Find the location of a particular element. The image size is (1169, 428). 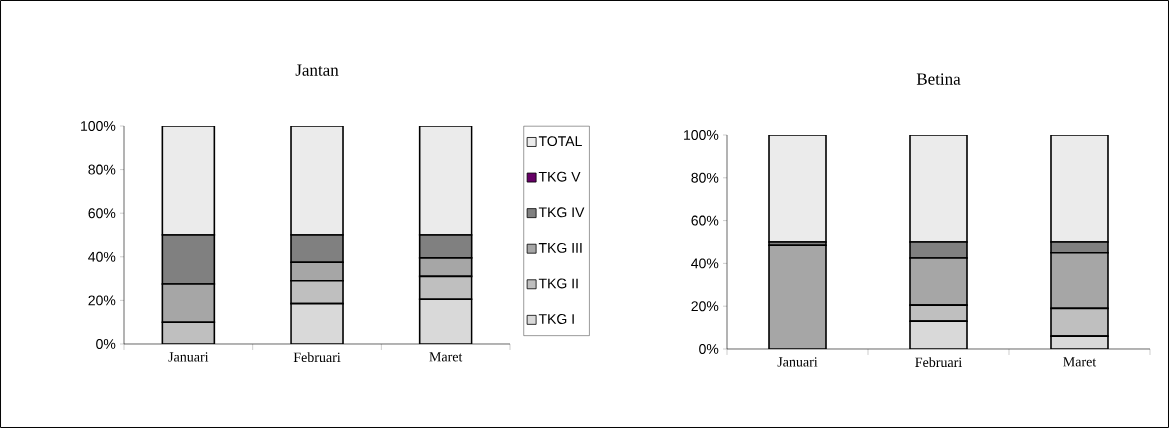

legend-label: TKG III is located at coordinates (560, 247).